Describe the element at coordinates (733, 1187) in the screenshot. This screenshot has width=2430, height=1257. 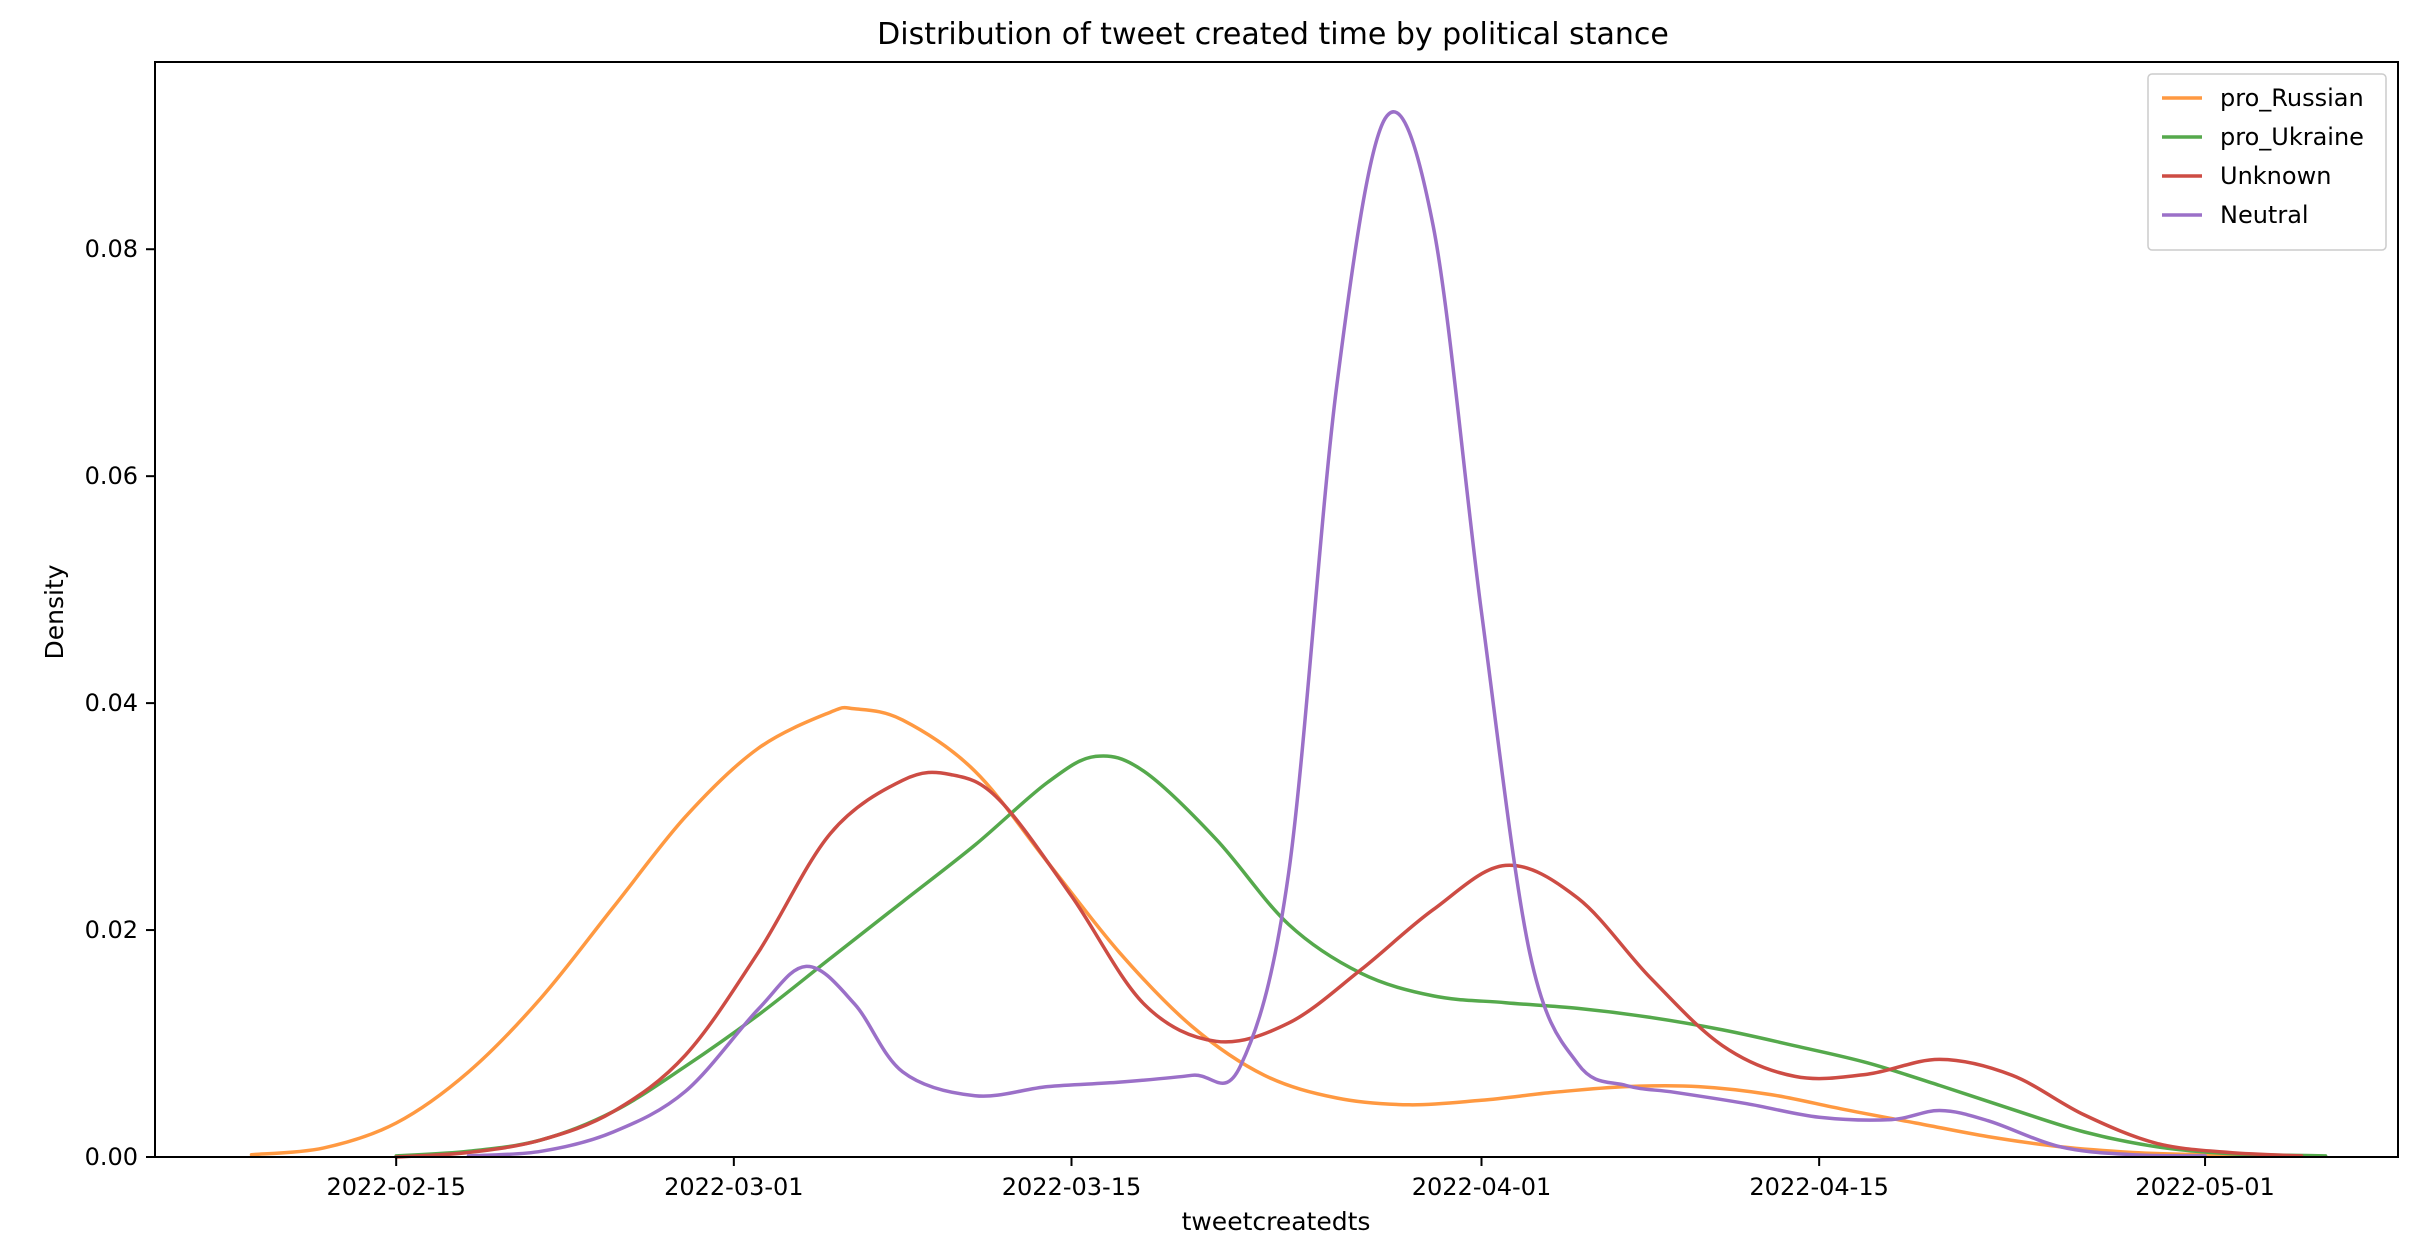
I see `x-tick-label: 2022-03-01` at that location.